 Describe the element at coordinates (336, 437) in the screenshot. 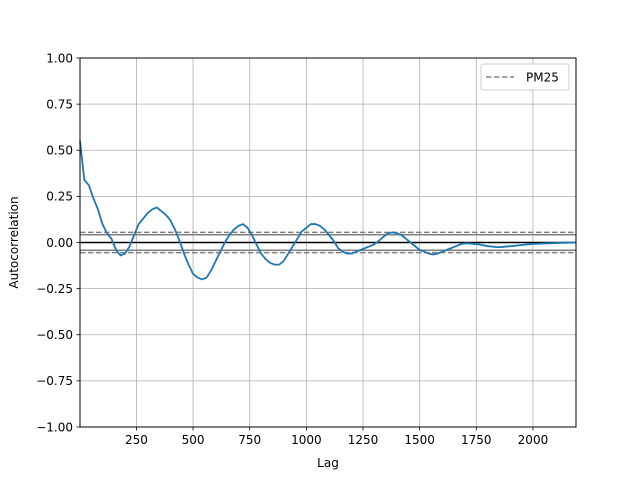

I see `x-axis: 250 500 750 1000 1250 1500 1750 2000` at that location.